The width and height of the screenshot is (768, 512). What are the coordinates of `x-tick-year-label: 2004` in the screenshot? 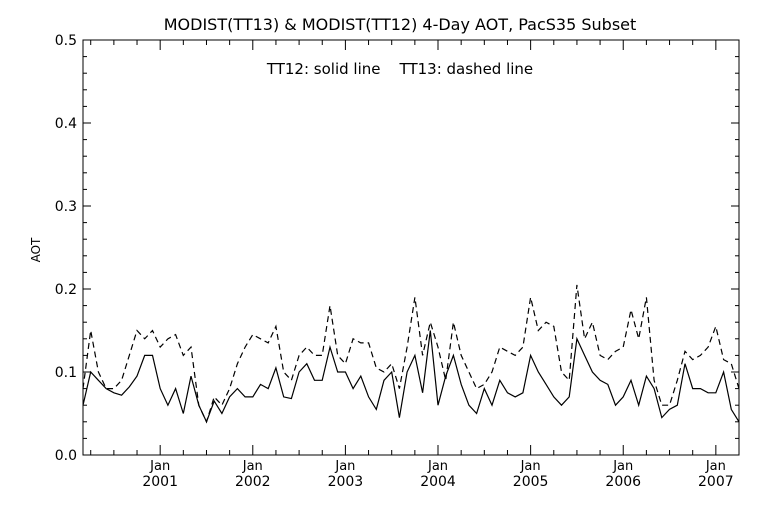 It's located at (438, 482).